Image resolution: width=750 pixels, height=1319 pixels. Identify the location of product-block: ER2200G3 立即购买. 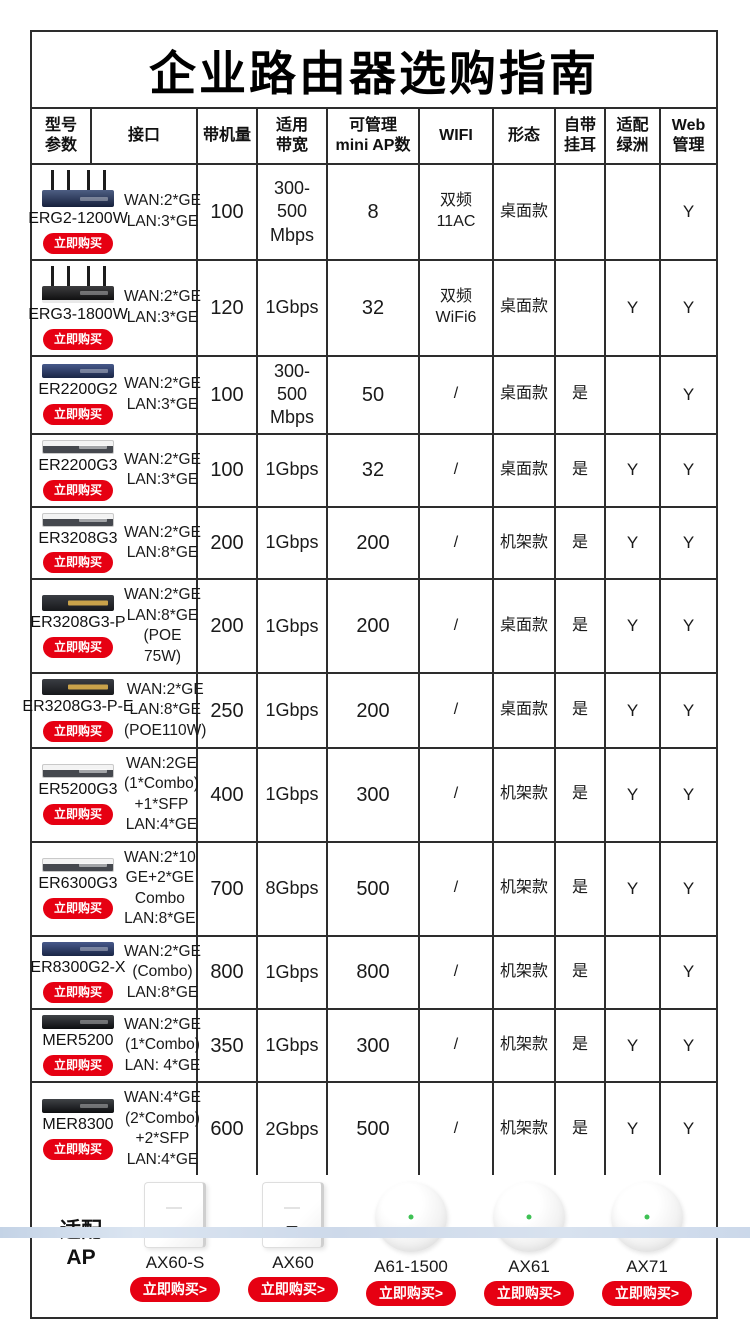
(78, 470).